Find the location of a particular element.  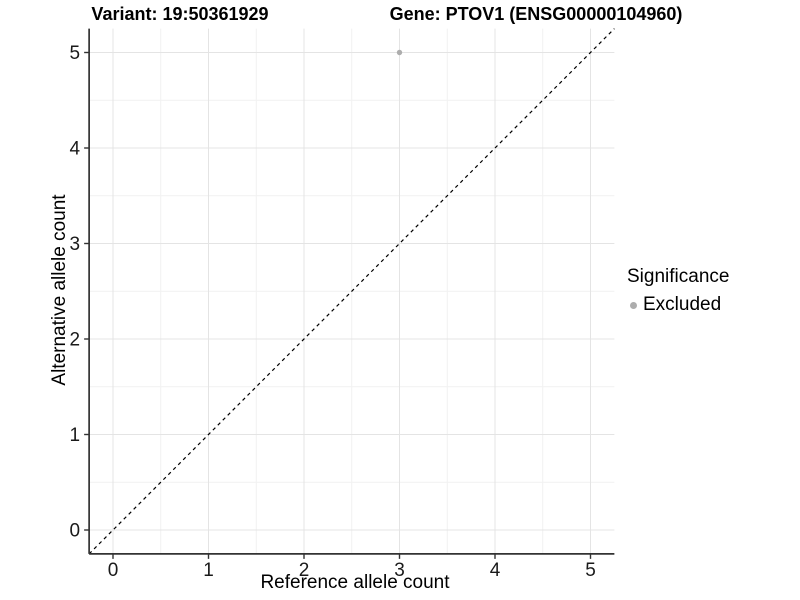

legend-item-label: Excluded is located at coordinates (682, 304).